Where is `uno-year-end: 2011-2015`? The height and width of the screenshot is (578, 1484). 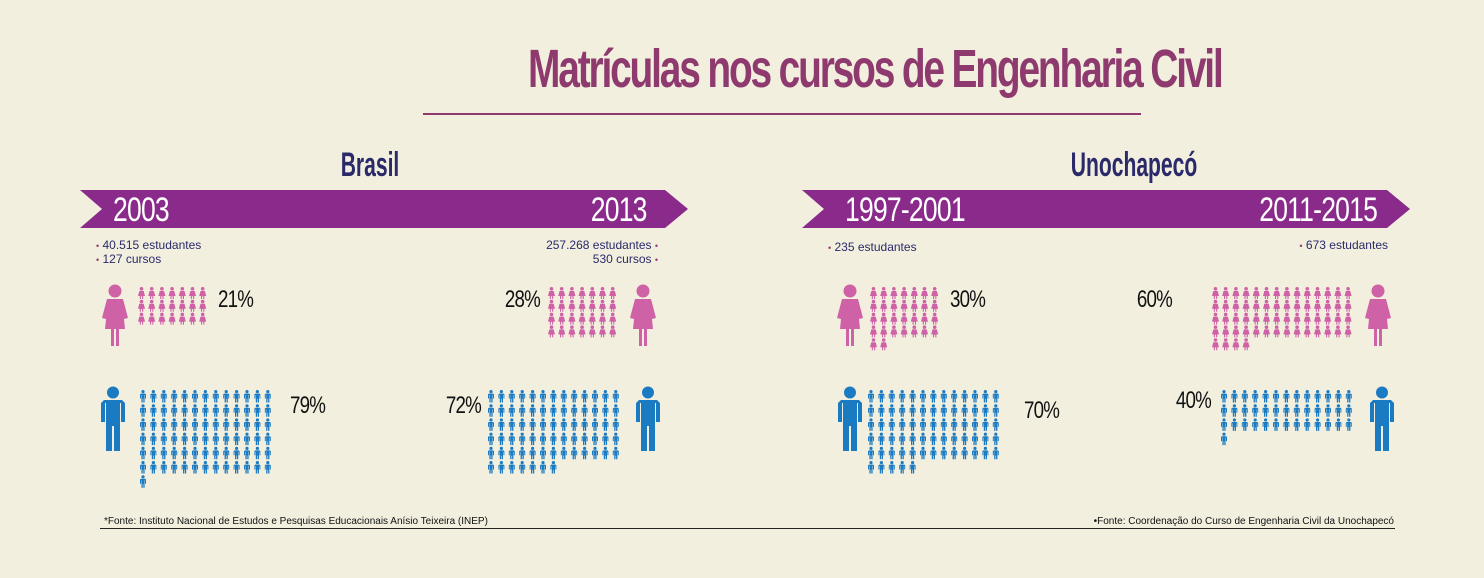 uno-year-end: 2011-2015 is located at coordinates (1318, 210).